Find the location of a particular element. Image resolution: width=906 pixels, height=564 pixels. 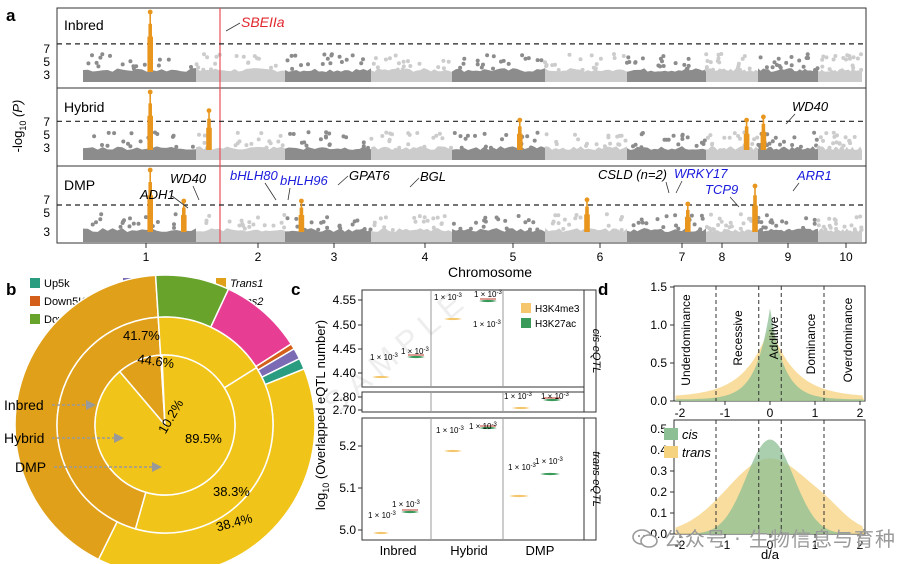

gene-pointer-wd40-dmp is located at coordinates (196, 193).